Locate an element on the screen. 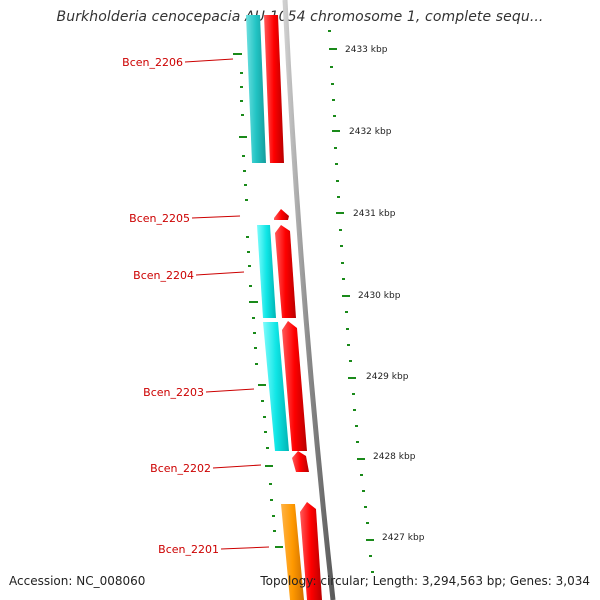 The height and width of the screenshot is (600, 600). ruler-label-2433: 2433 kbp is located at coordinates (366, 50).